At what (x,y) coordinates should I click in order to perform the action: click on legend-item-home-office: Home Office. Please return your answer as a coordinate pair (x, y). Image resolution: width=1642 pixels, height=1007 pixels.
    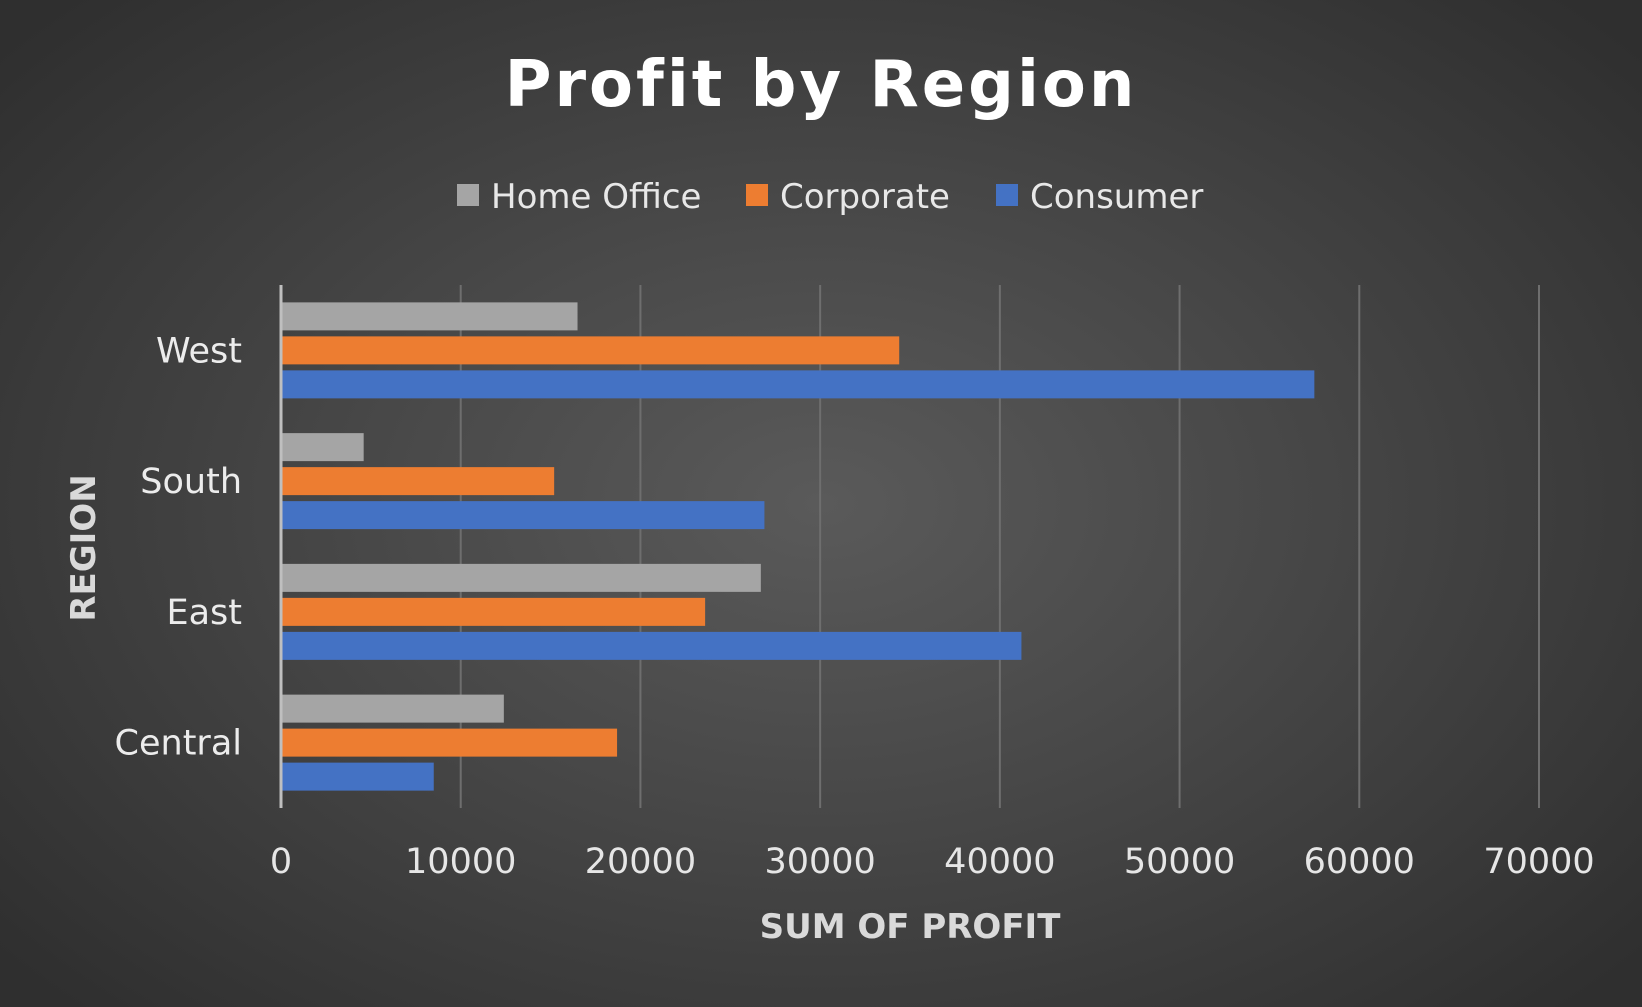
    Looking at the image, I should click on (579, 197).